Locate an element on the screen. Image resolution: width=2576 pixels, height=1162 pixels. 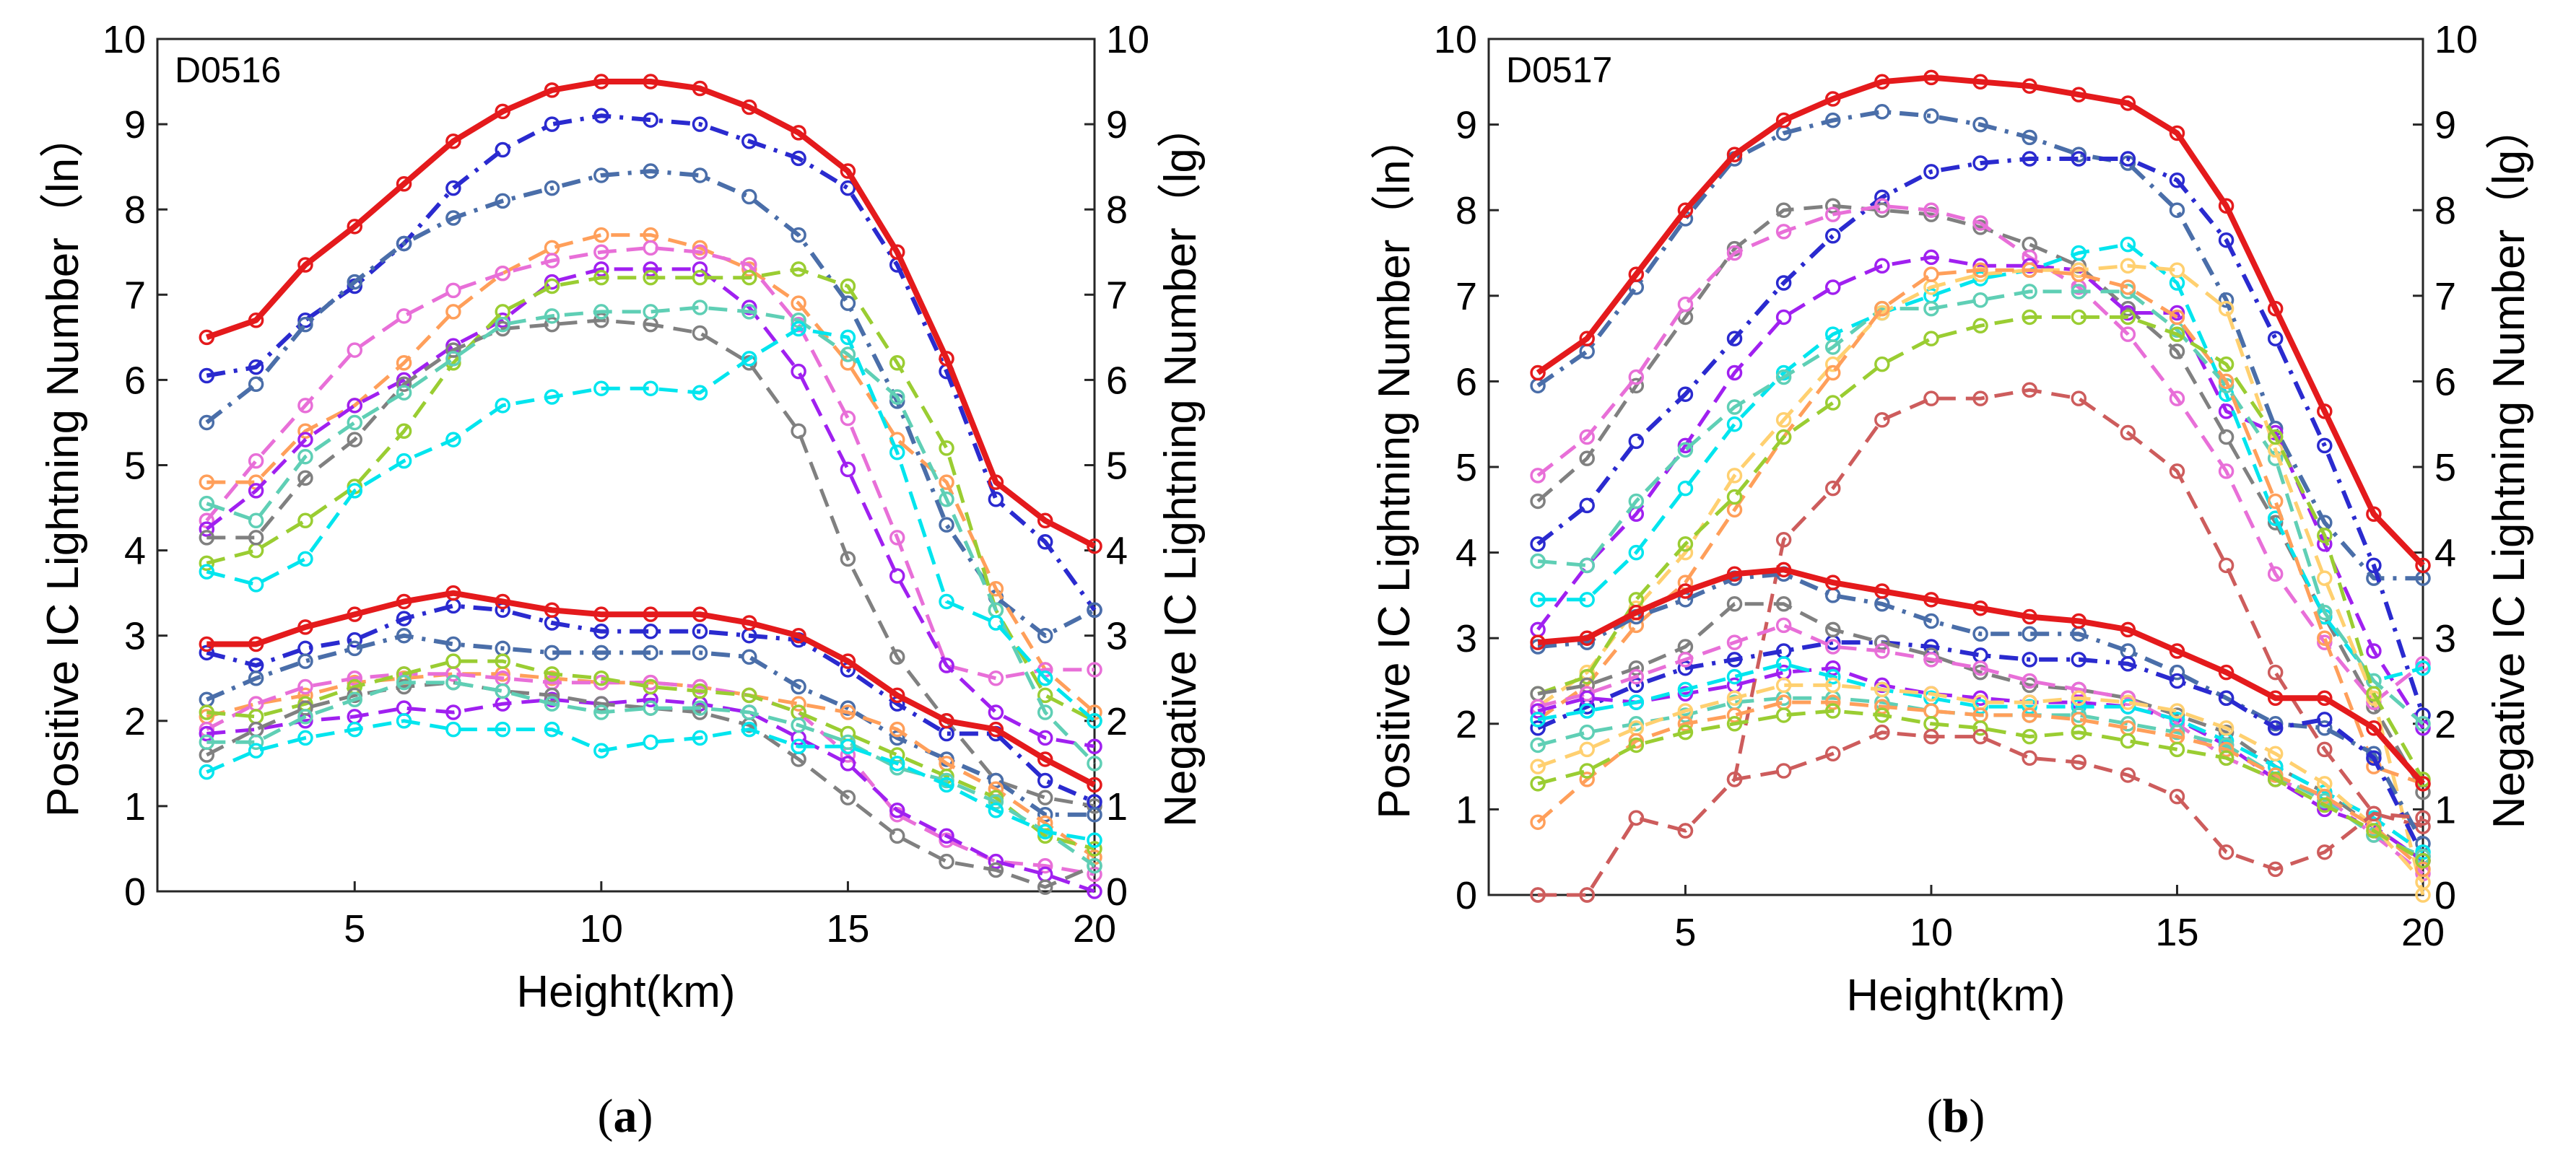
y-tick-label-left: 10 is located at coordinates (124, 39).